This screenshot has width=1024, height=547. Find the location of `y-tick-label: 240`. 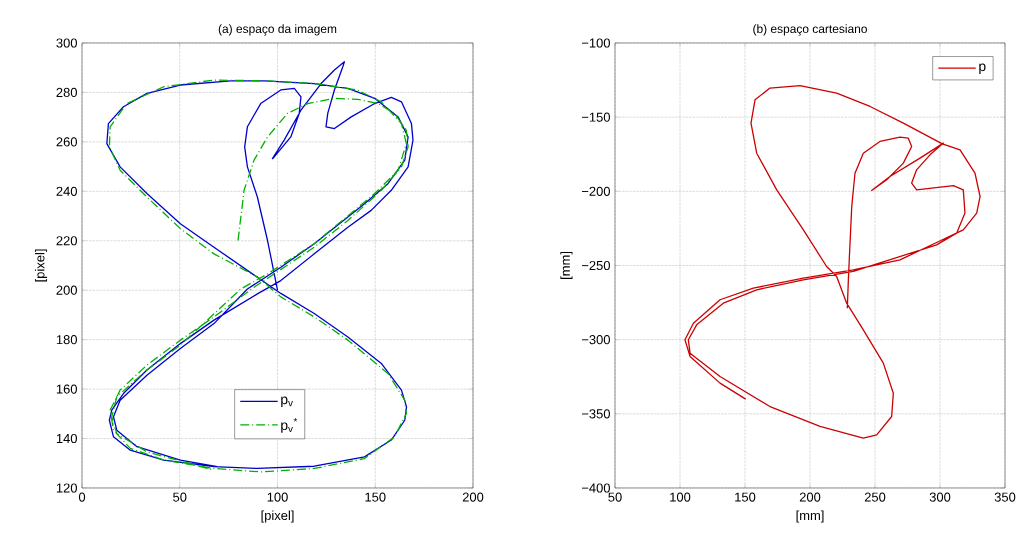

y-tick-label: 240 is located at coordinates (66, 191).